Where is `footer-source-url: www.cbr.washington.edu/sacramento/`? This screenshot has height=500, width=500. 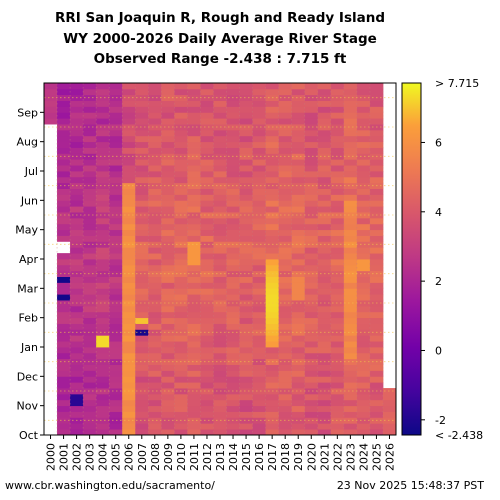
footer-source-url: www.cbr.washington.edu/sacramento/ is located at coordinates (110, 485).